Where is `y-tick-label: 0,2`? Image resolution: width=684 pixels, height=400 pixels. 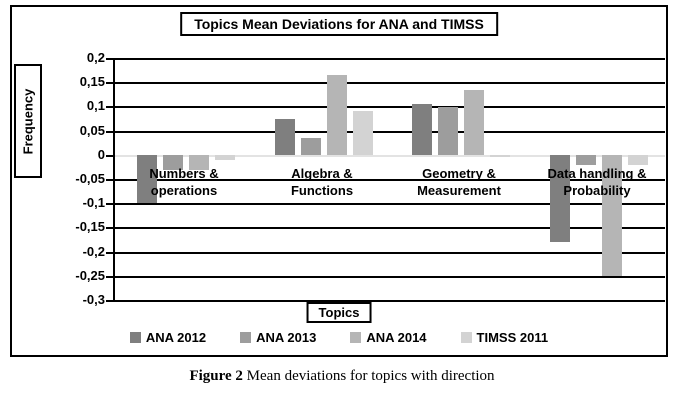 y-tick-label: 0,2 is located at coordinates (95, 57).